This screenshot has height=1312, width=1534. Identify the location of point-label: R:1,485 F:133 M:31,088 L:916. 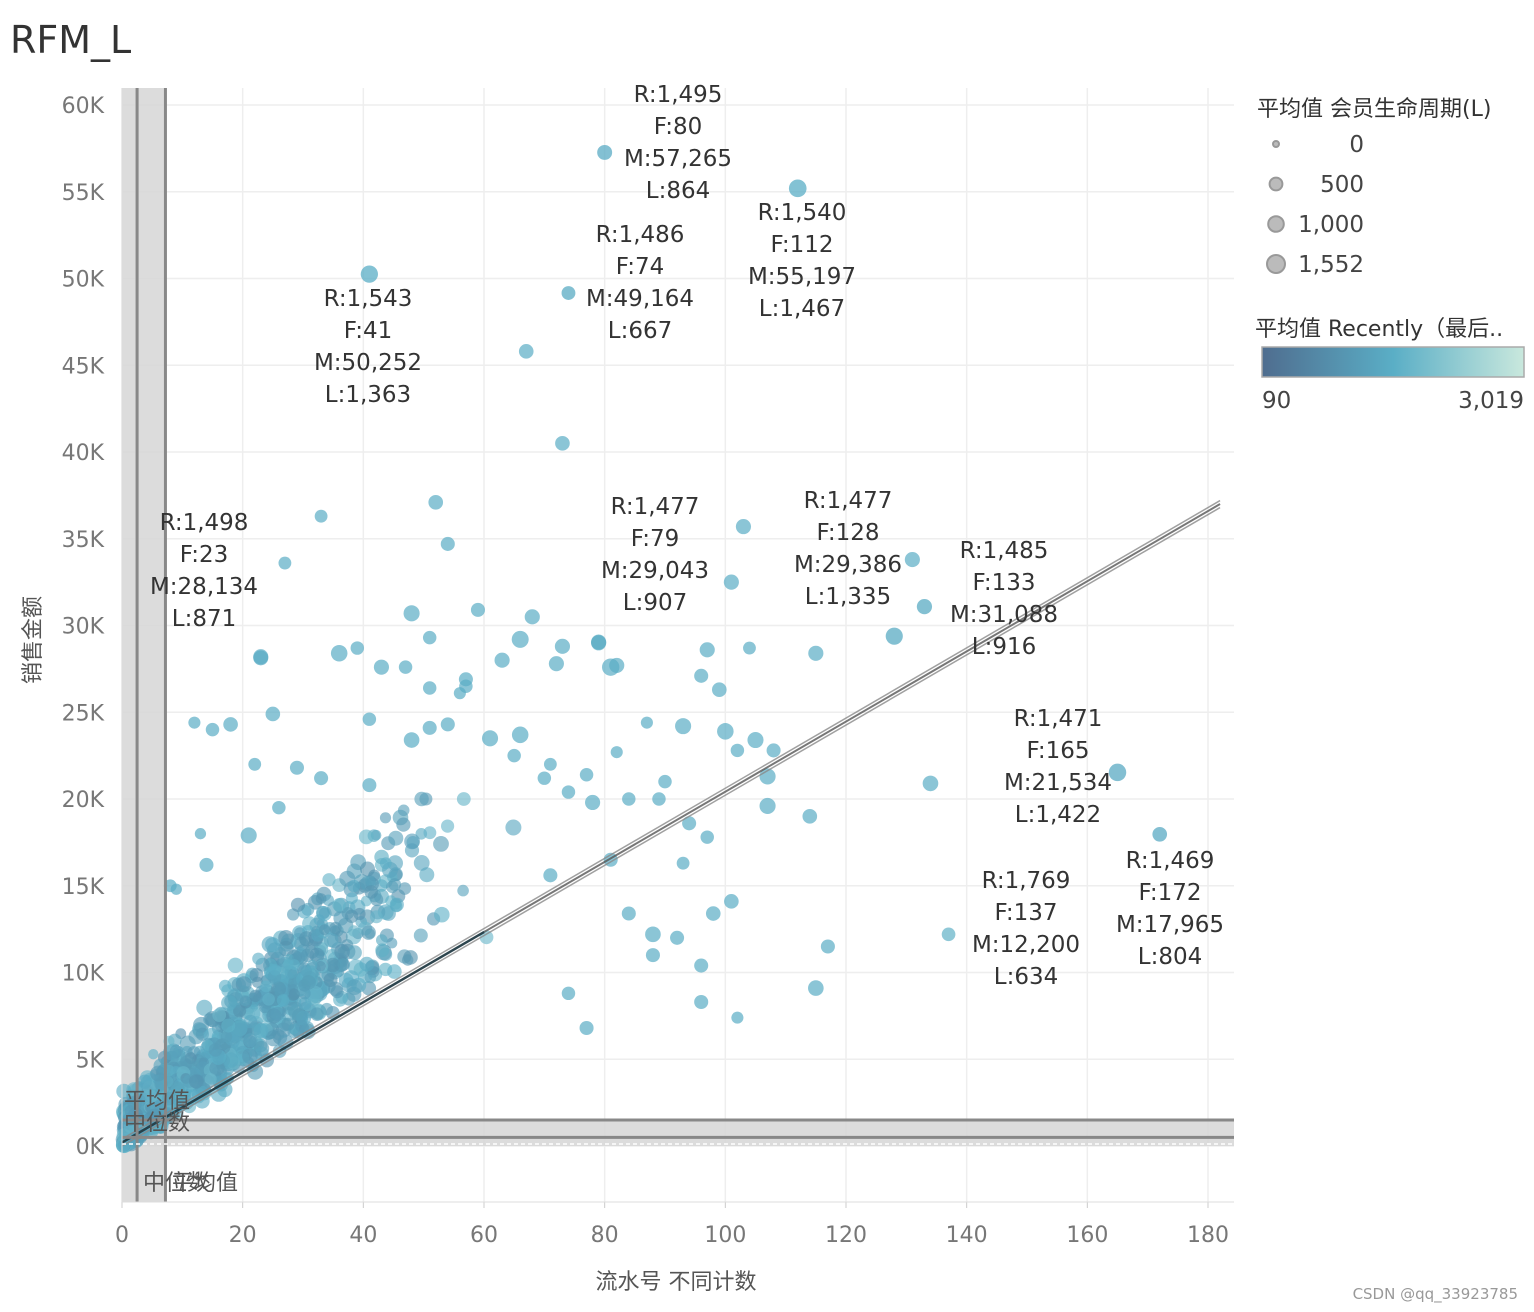
(1004, 599).